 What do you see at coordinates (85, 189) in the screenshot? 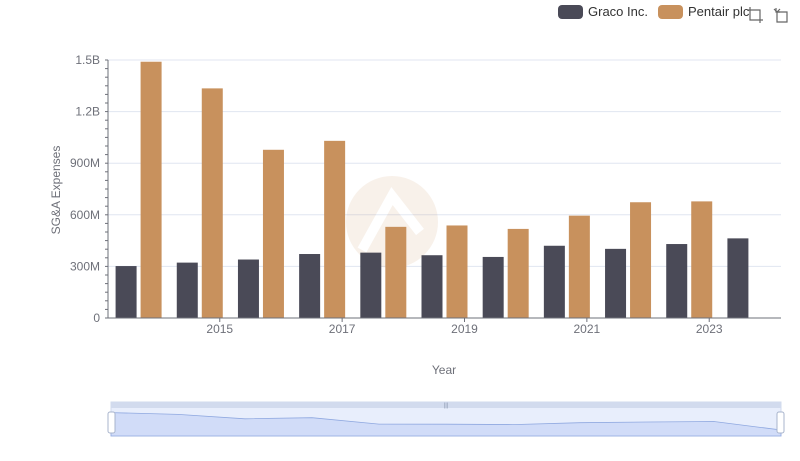
I see `y-tick-labels: 0 300M 600M 900M 1.2B 1.5B` at bounding box center [85, 189].